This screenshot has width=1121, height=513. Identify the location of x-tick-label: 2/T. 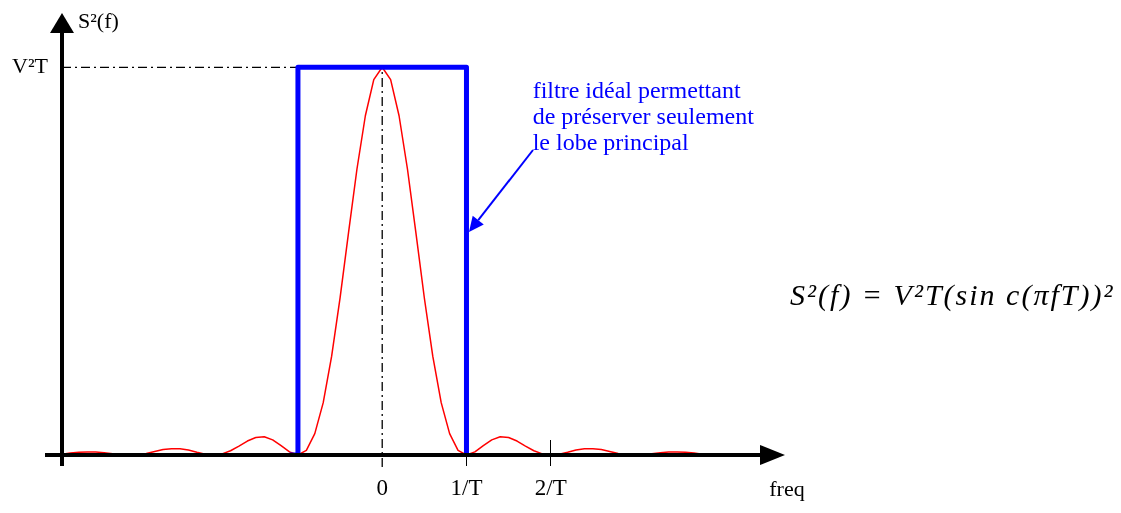
(550, 488).